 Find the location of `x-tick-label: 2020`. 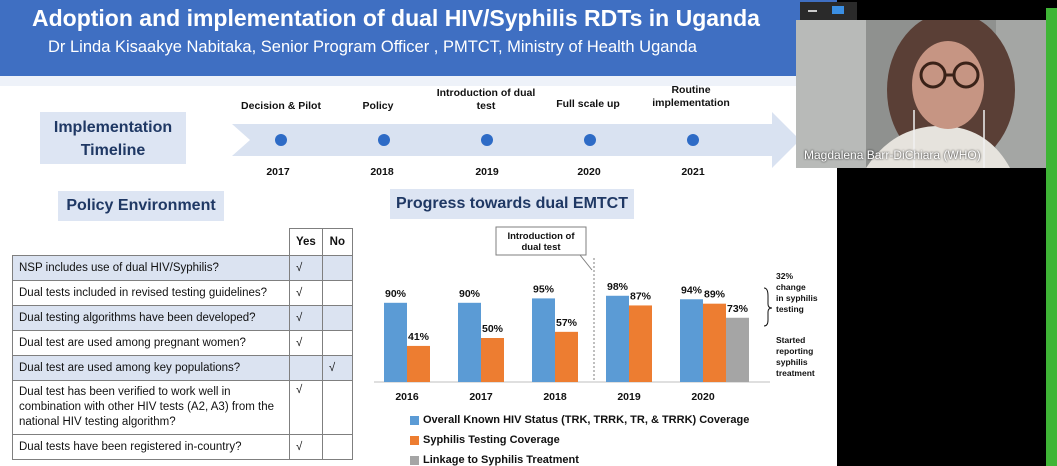

x-tick-label: 2020 is located at coordinates (703, 397).